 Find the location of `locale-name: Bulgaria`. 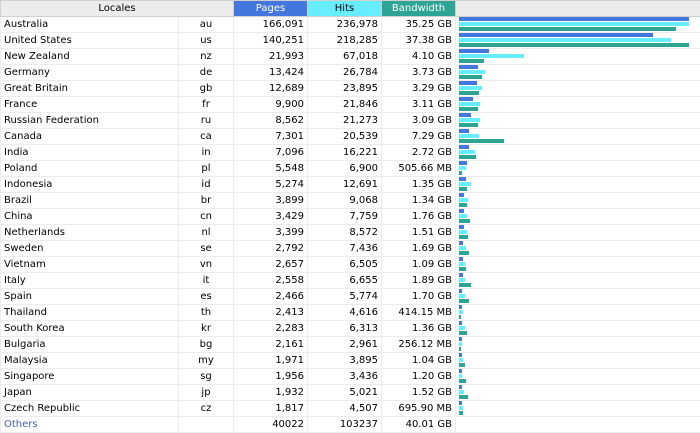

locale-name: Bulgaria is located at coordinates (90, 345).